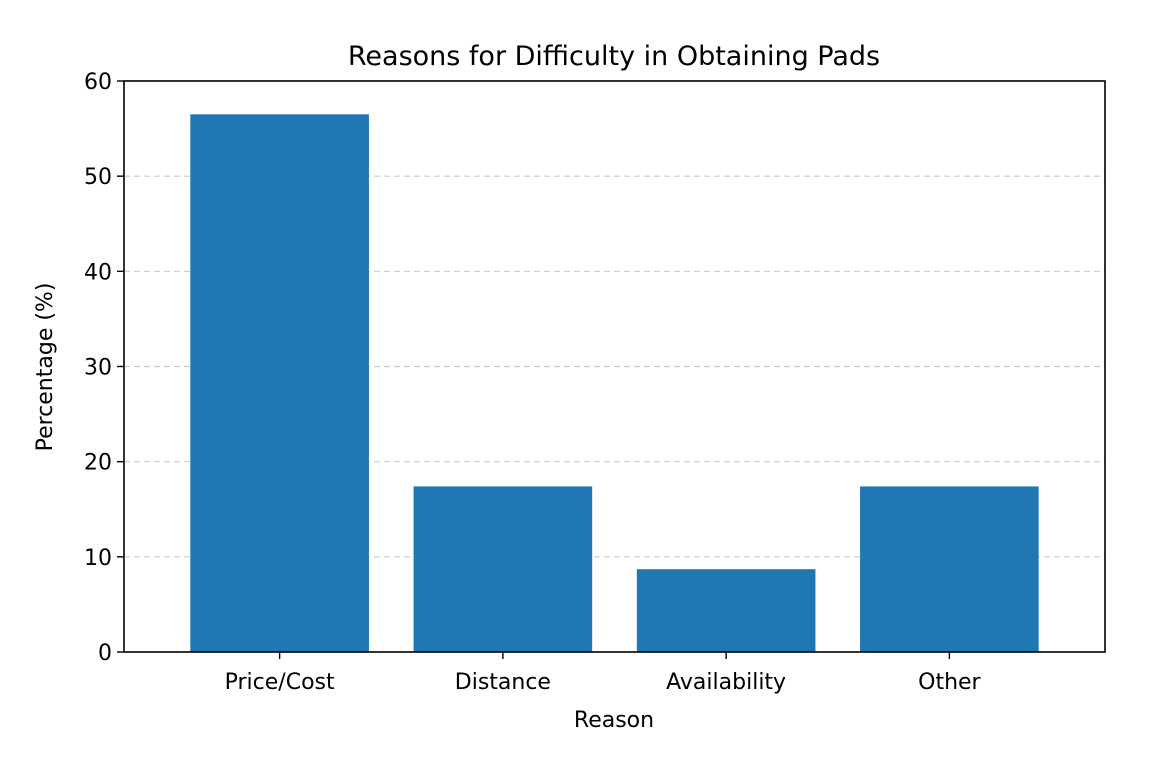 The width and height of the screenshot is (1170, 766). Describe the element at coordinates (503, 682) in the screenshot. I see `x-tick-label: Distance` at that location.